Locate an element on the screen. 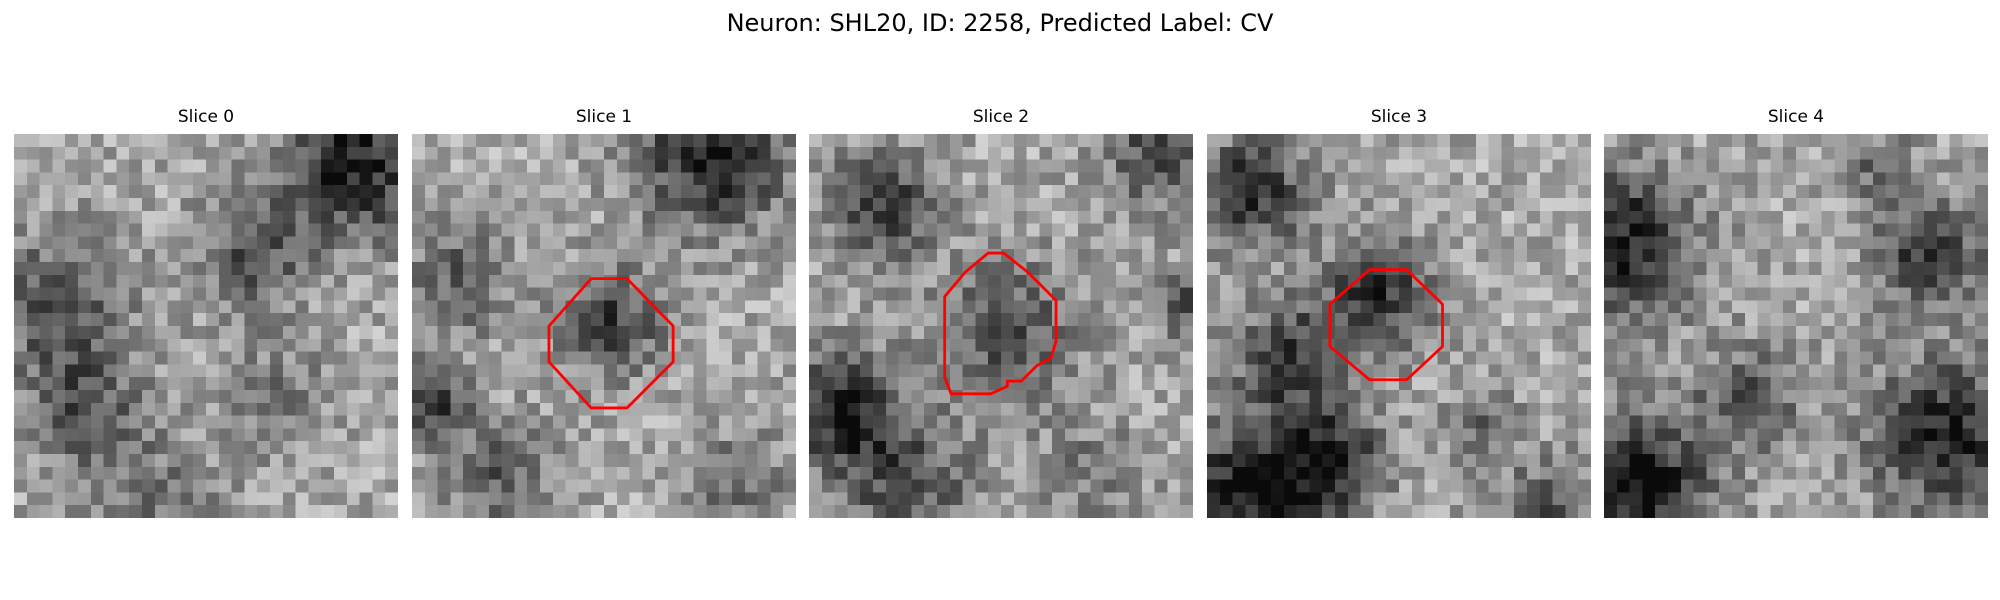 This screenshot has width=2000, height=600. slice-panel: Slice 3 is located at coordinates (1399, 313).